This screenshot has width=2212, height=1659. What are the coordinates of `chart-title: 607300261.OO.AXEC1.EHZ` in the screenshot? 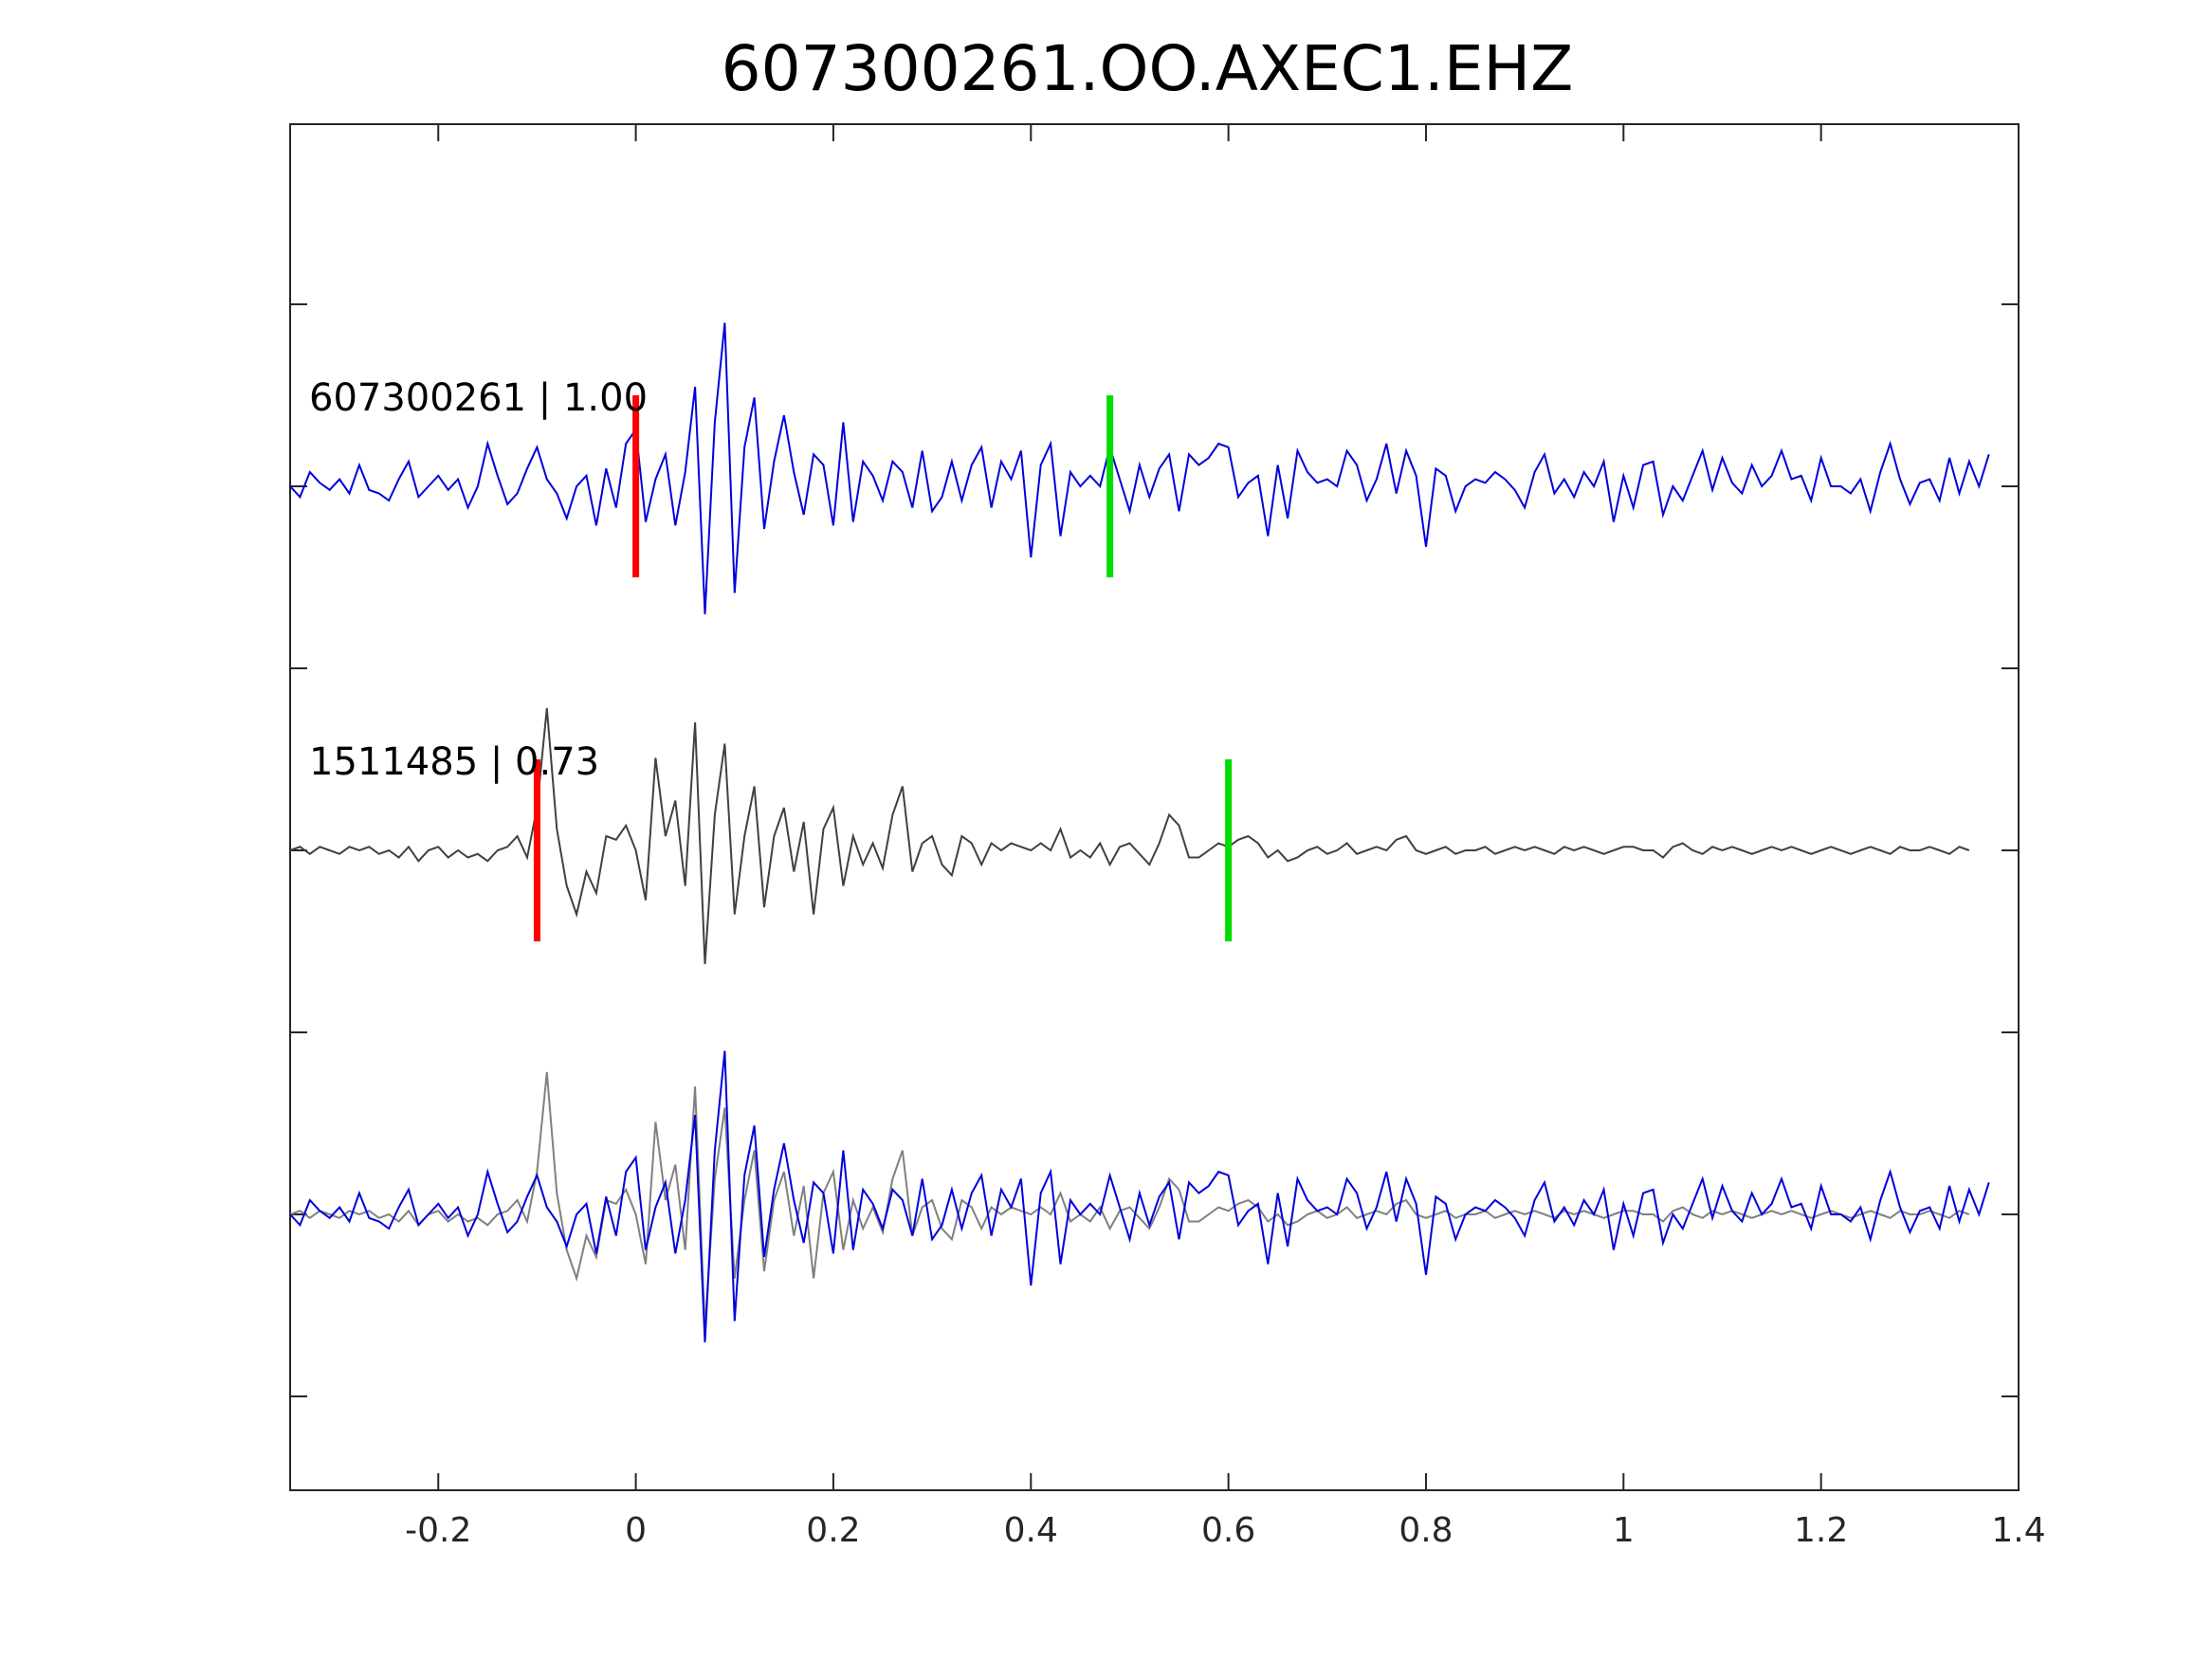 It's located at (1148, 68).